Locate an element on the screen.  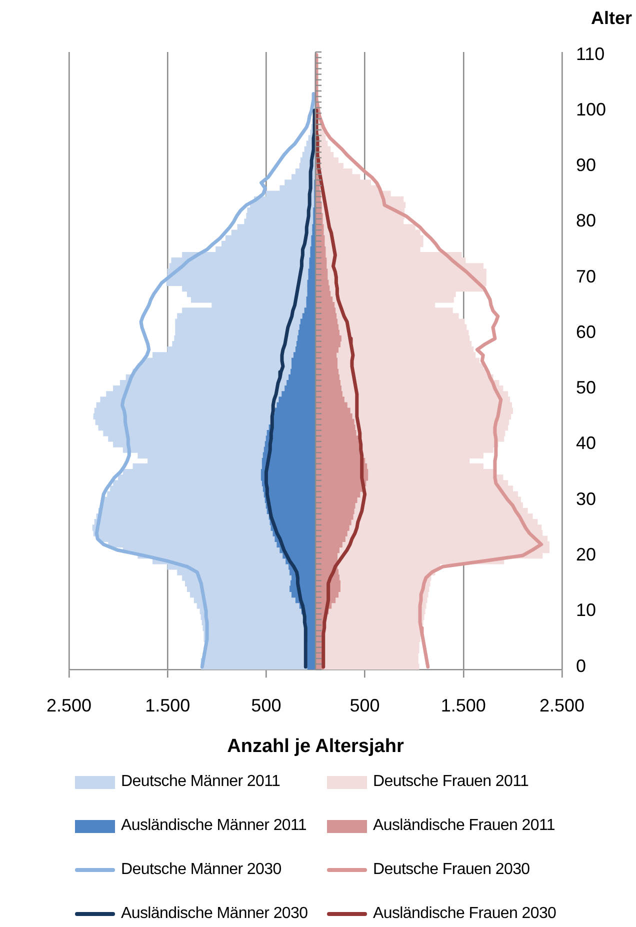
legend-label: Deutsche Männer 2011 is located at coordinates (200, 782).